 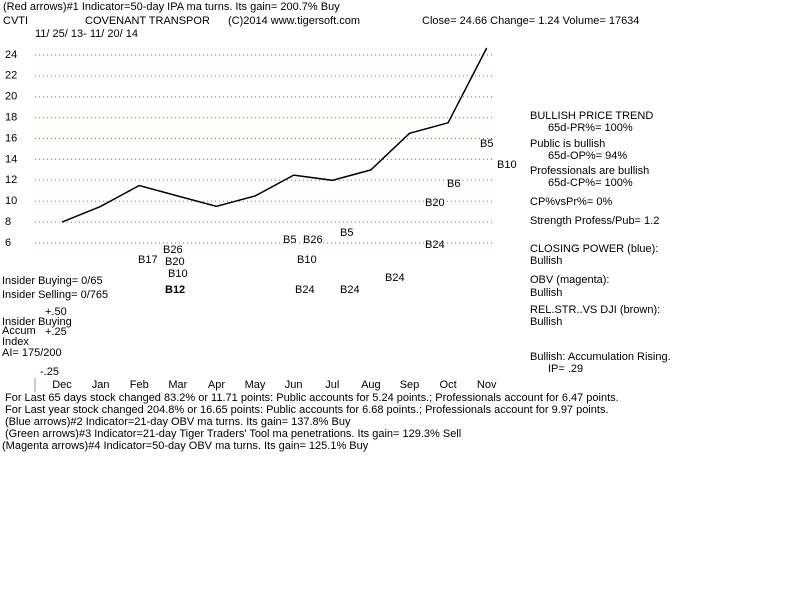 What do you see at coordinates (62, 385) in the screenshot?
I see `x-tick-label: Dec` at bounding box center [62, 385].